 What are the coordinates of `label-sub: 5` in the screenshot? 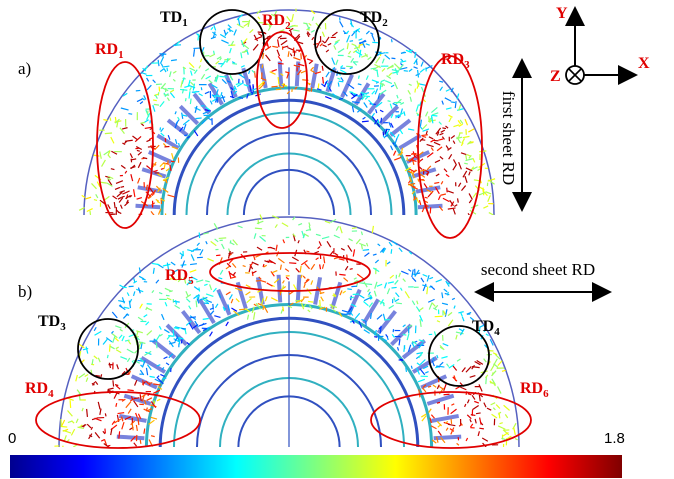 It's located at (191, 281).